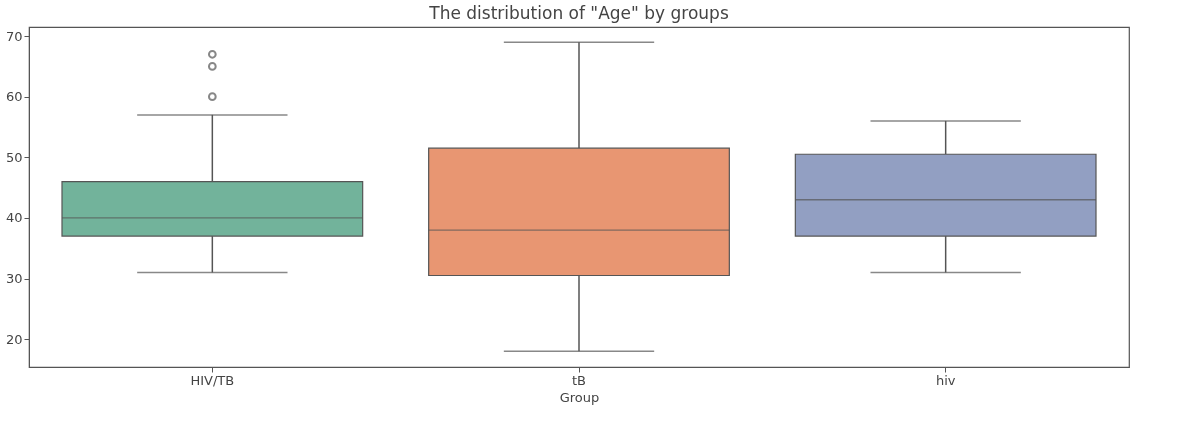 Image resolution: width=1195 pixels, height=430 pixels. What do you see at coordinates (14, 157) in the screenshot?
I see `y-tick-label: 50` at bounding box center [14, 157].